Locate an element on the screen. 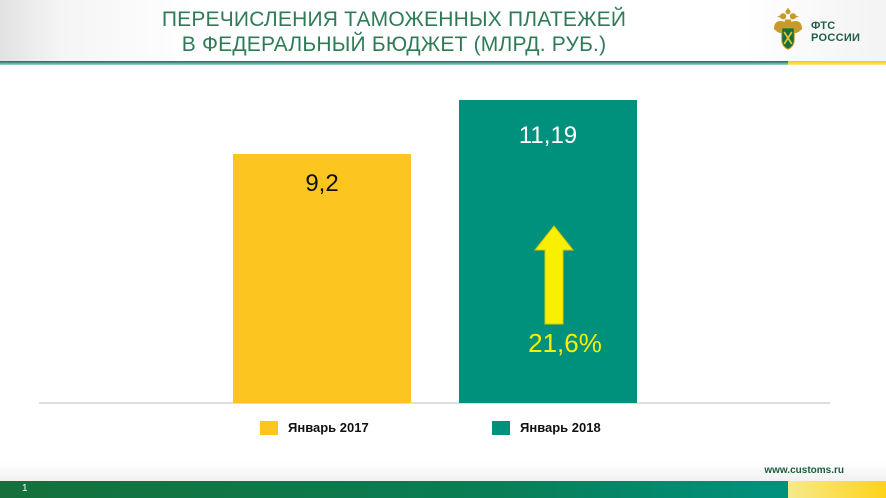  bar-january-2017: 9,2 is located at coordinates (322, 278).